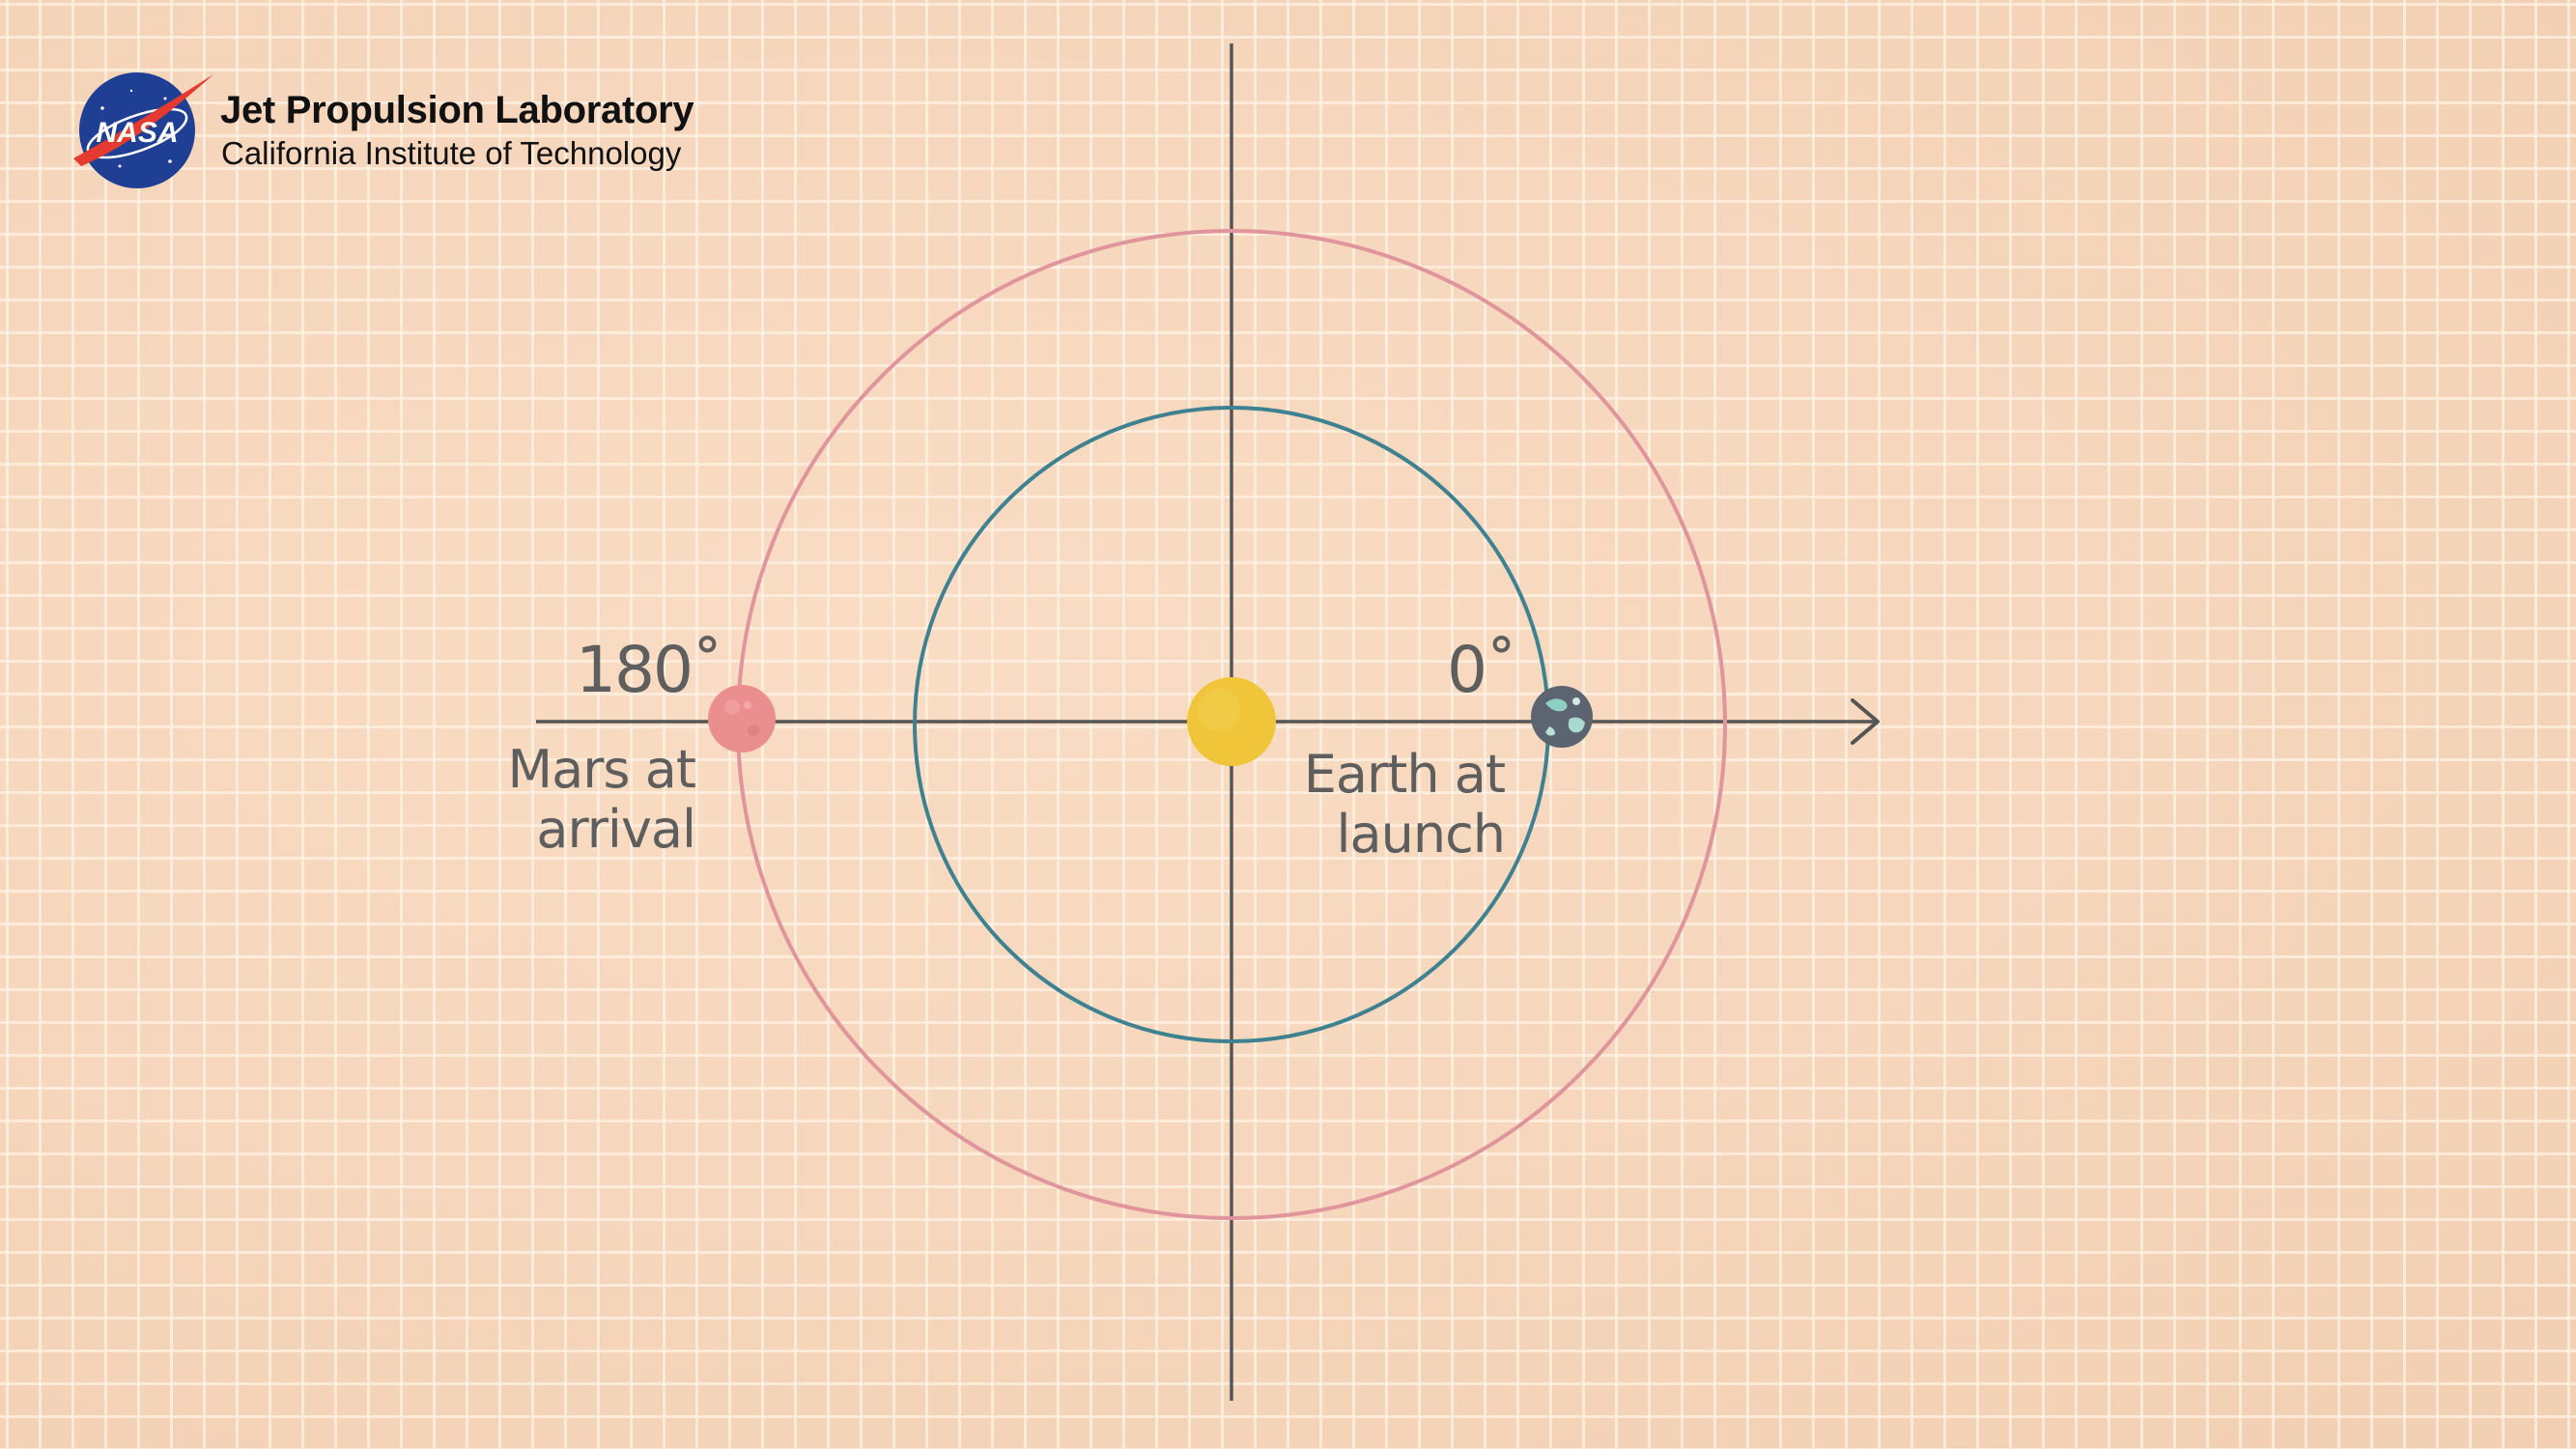 Image resolution: width=2576 pixels, height=1449 pixels. Describe the element at coordinates (1562, 717) in the screenshot. I see `earth-icon` at that location.